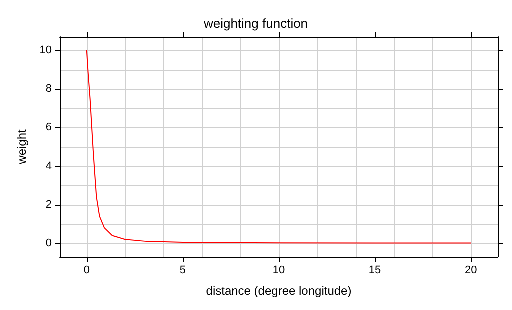 The height and width of the screenshot is (310, 512). Describe the element at coordinates (49, 243) in the screenshot. I see `y-tick-label: 0` at that location.